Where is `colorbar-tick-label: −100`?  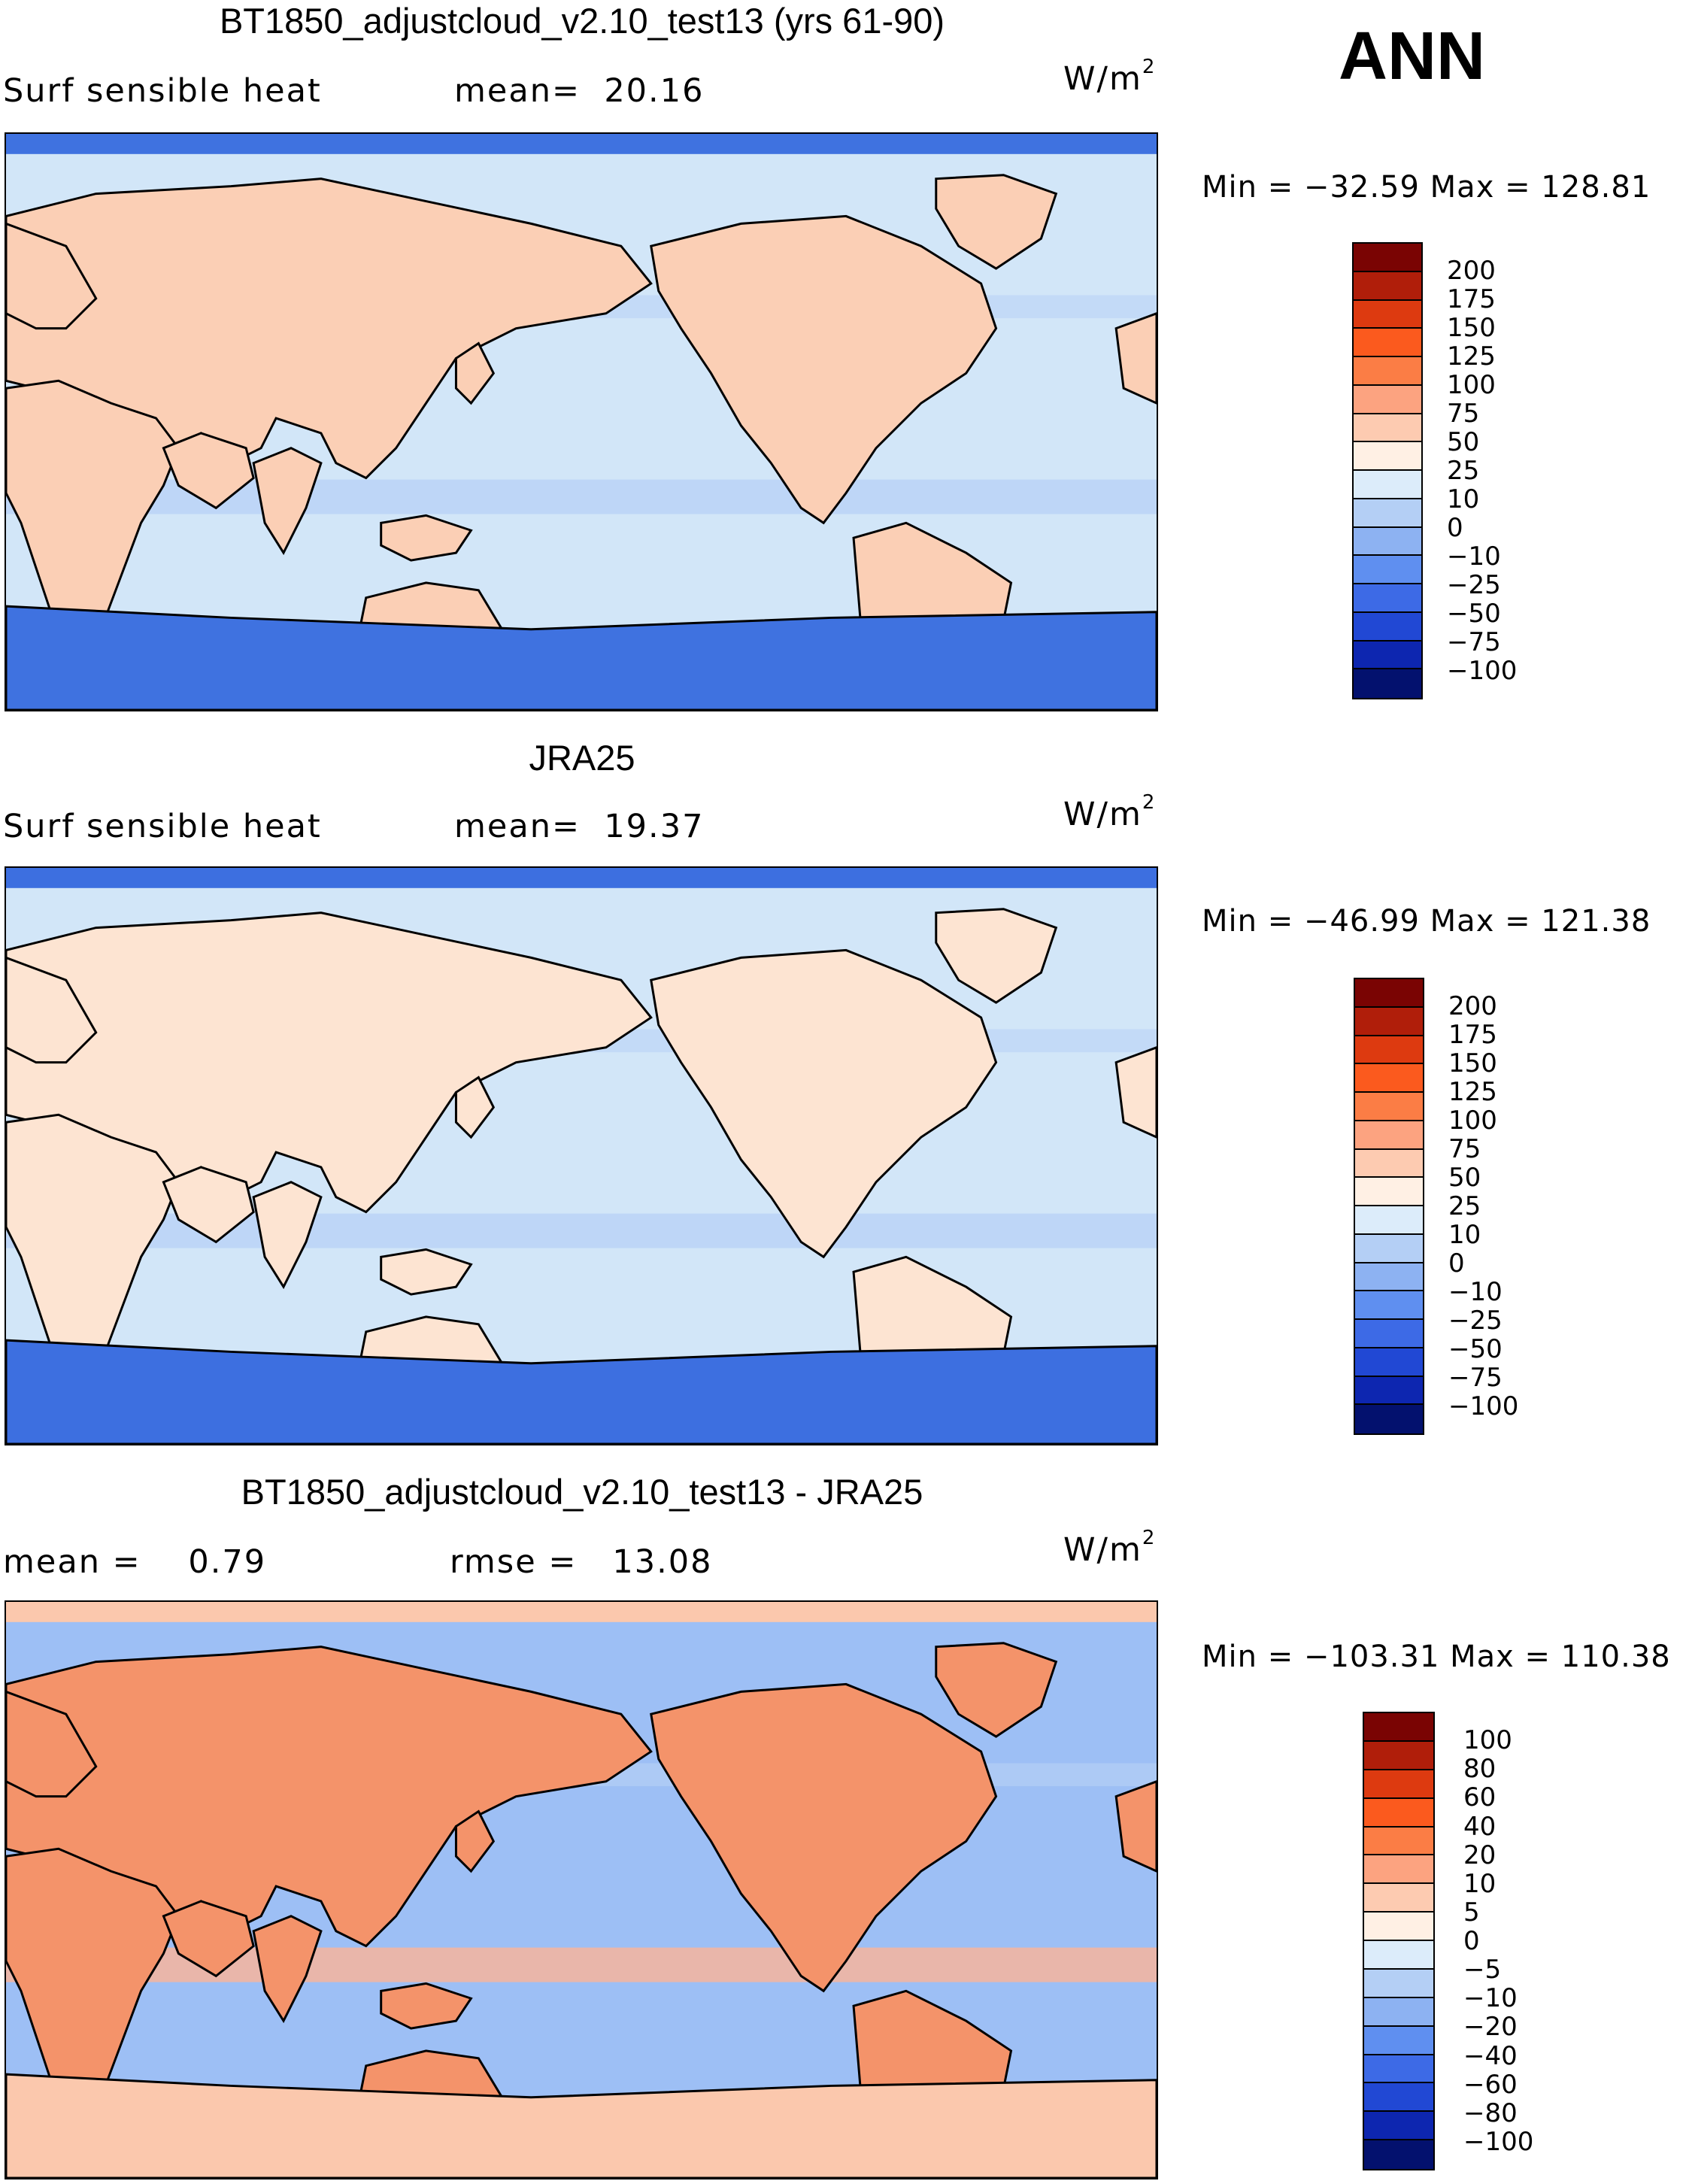
colorbar-tick-label: −100 is located at coordinates (1483, 1406).